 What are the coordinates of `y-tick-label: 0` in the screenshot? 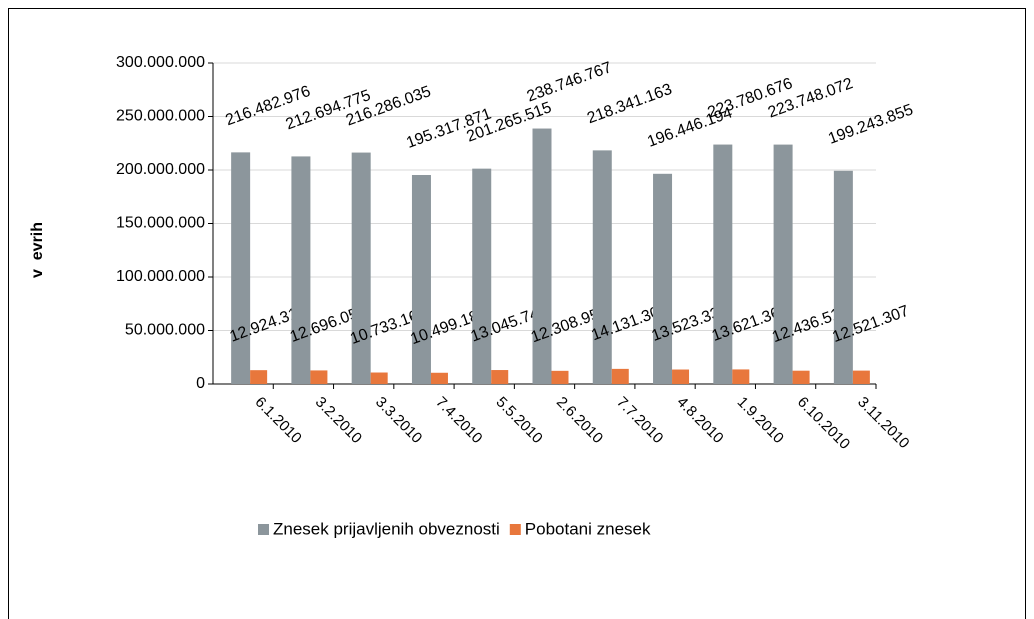 It's located at (200, 383).